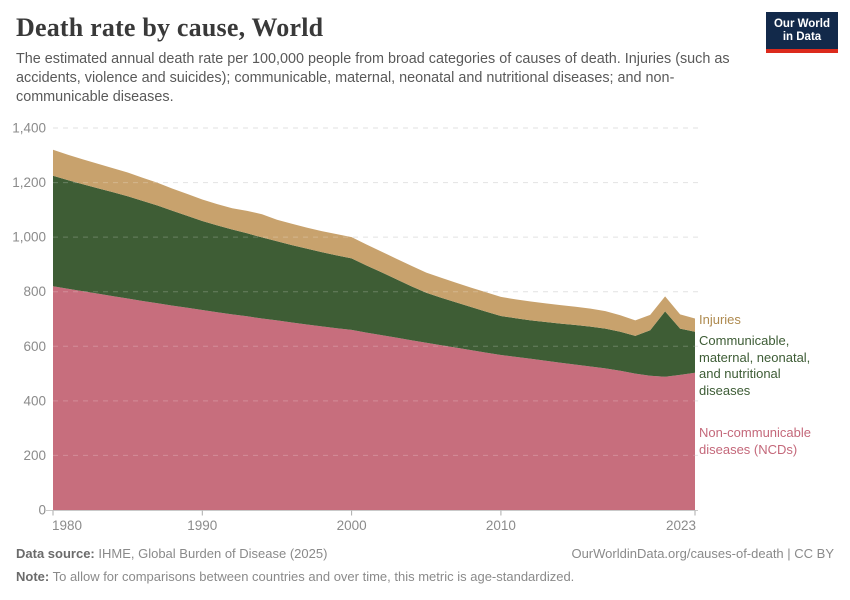 This screenshot has width=850, height=600. I want to click on owid-logo-text: Our World in Data, so click(802, 30).